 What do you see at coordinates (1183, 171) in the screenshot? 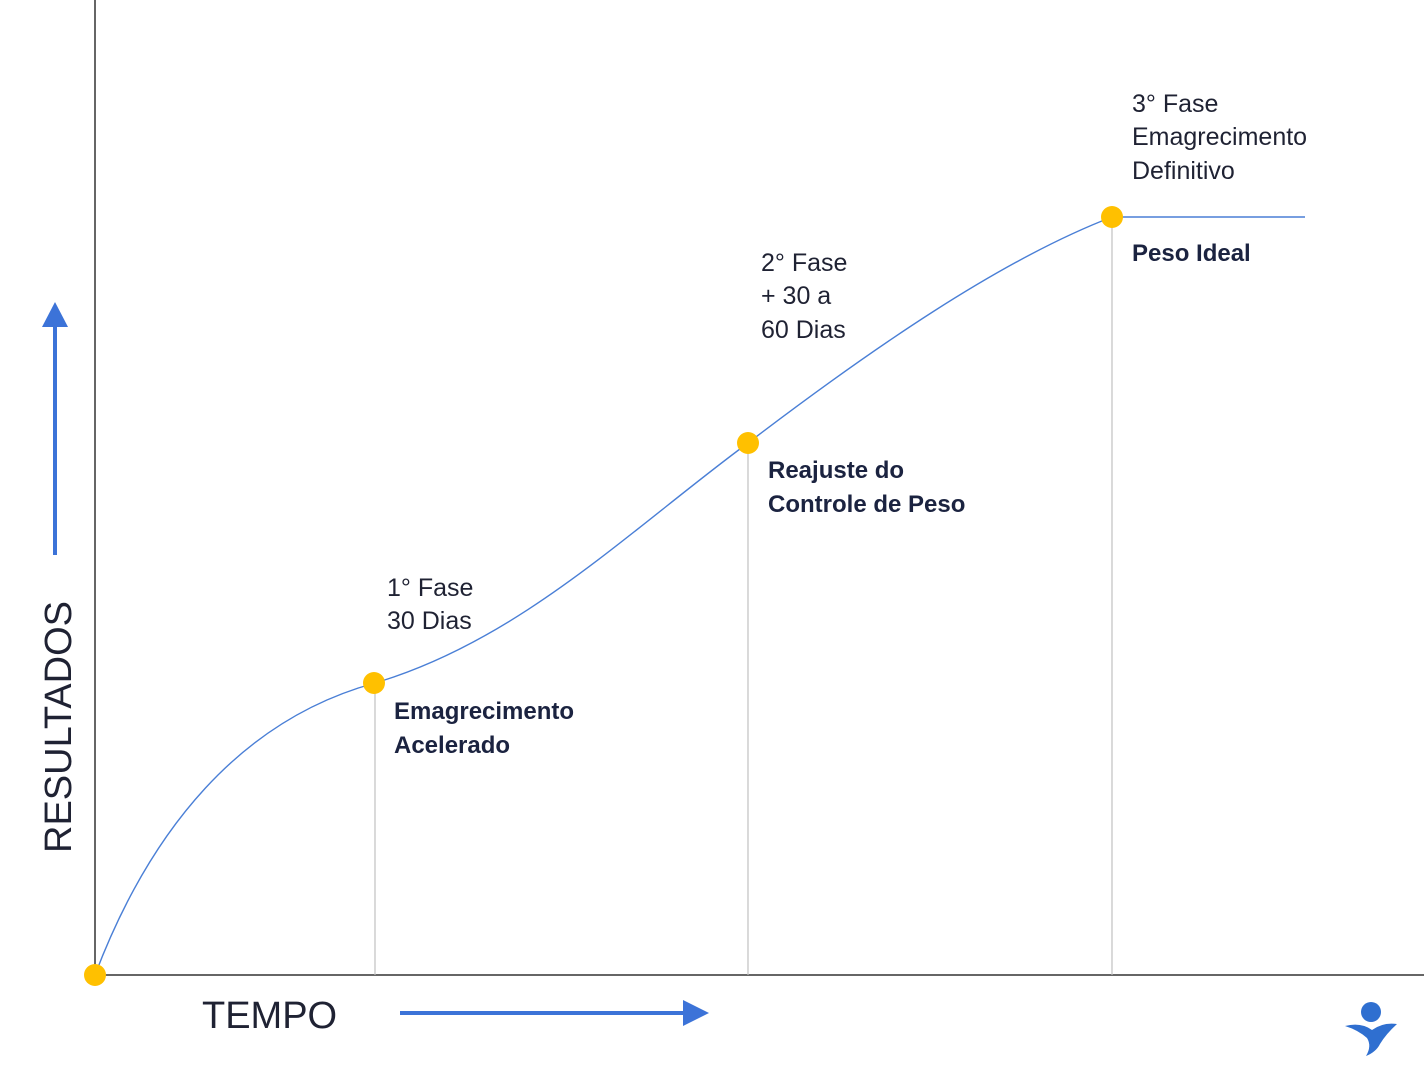
I see `phase-caption-line: Definitivo` at bounding box center [1183, 171].